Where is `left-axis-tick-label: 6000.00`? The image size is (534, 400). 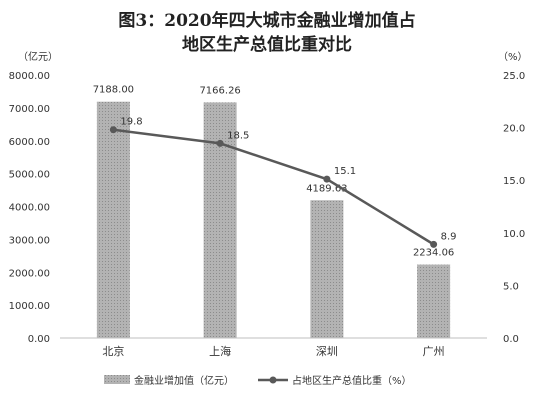 left-axis-tick-label: 6000.00 is located at coordinates (29, 142).